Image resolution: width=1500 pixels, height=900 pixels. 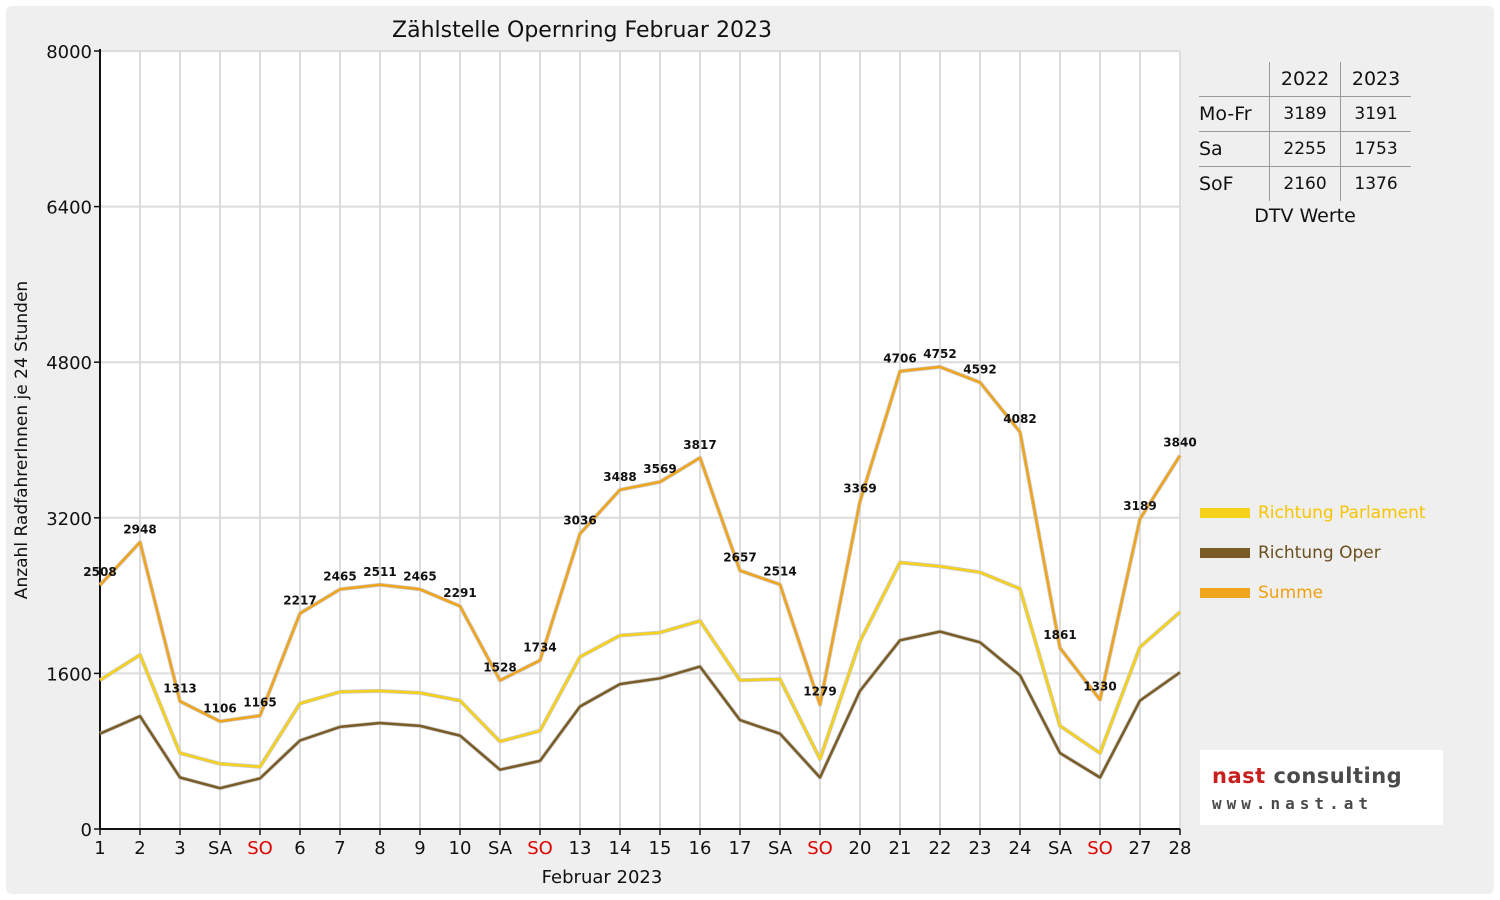 I want to click on data-label: 3817, so click(x=699, y=445).